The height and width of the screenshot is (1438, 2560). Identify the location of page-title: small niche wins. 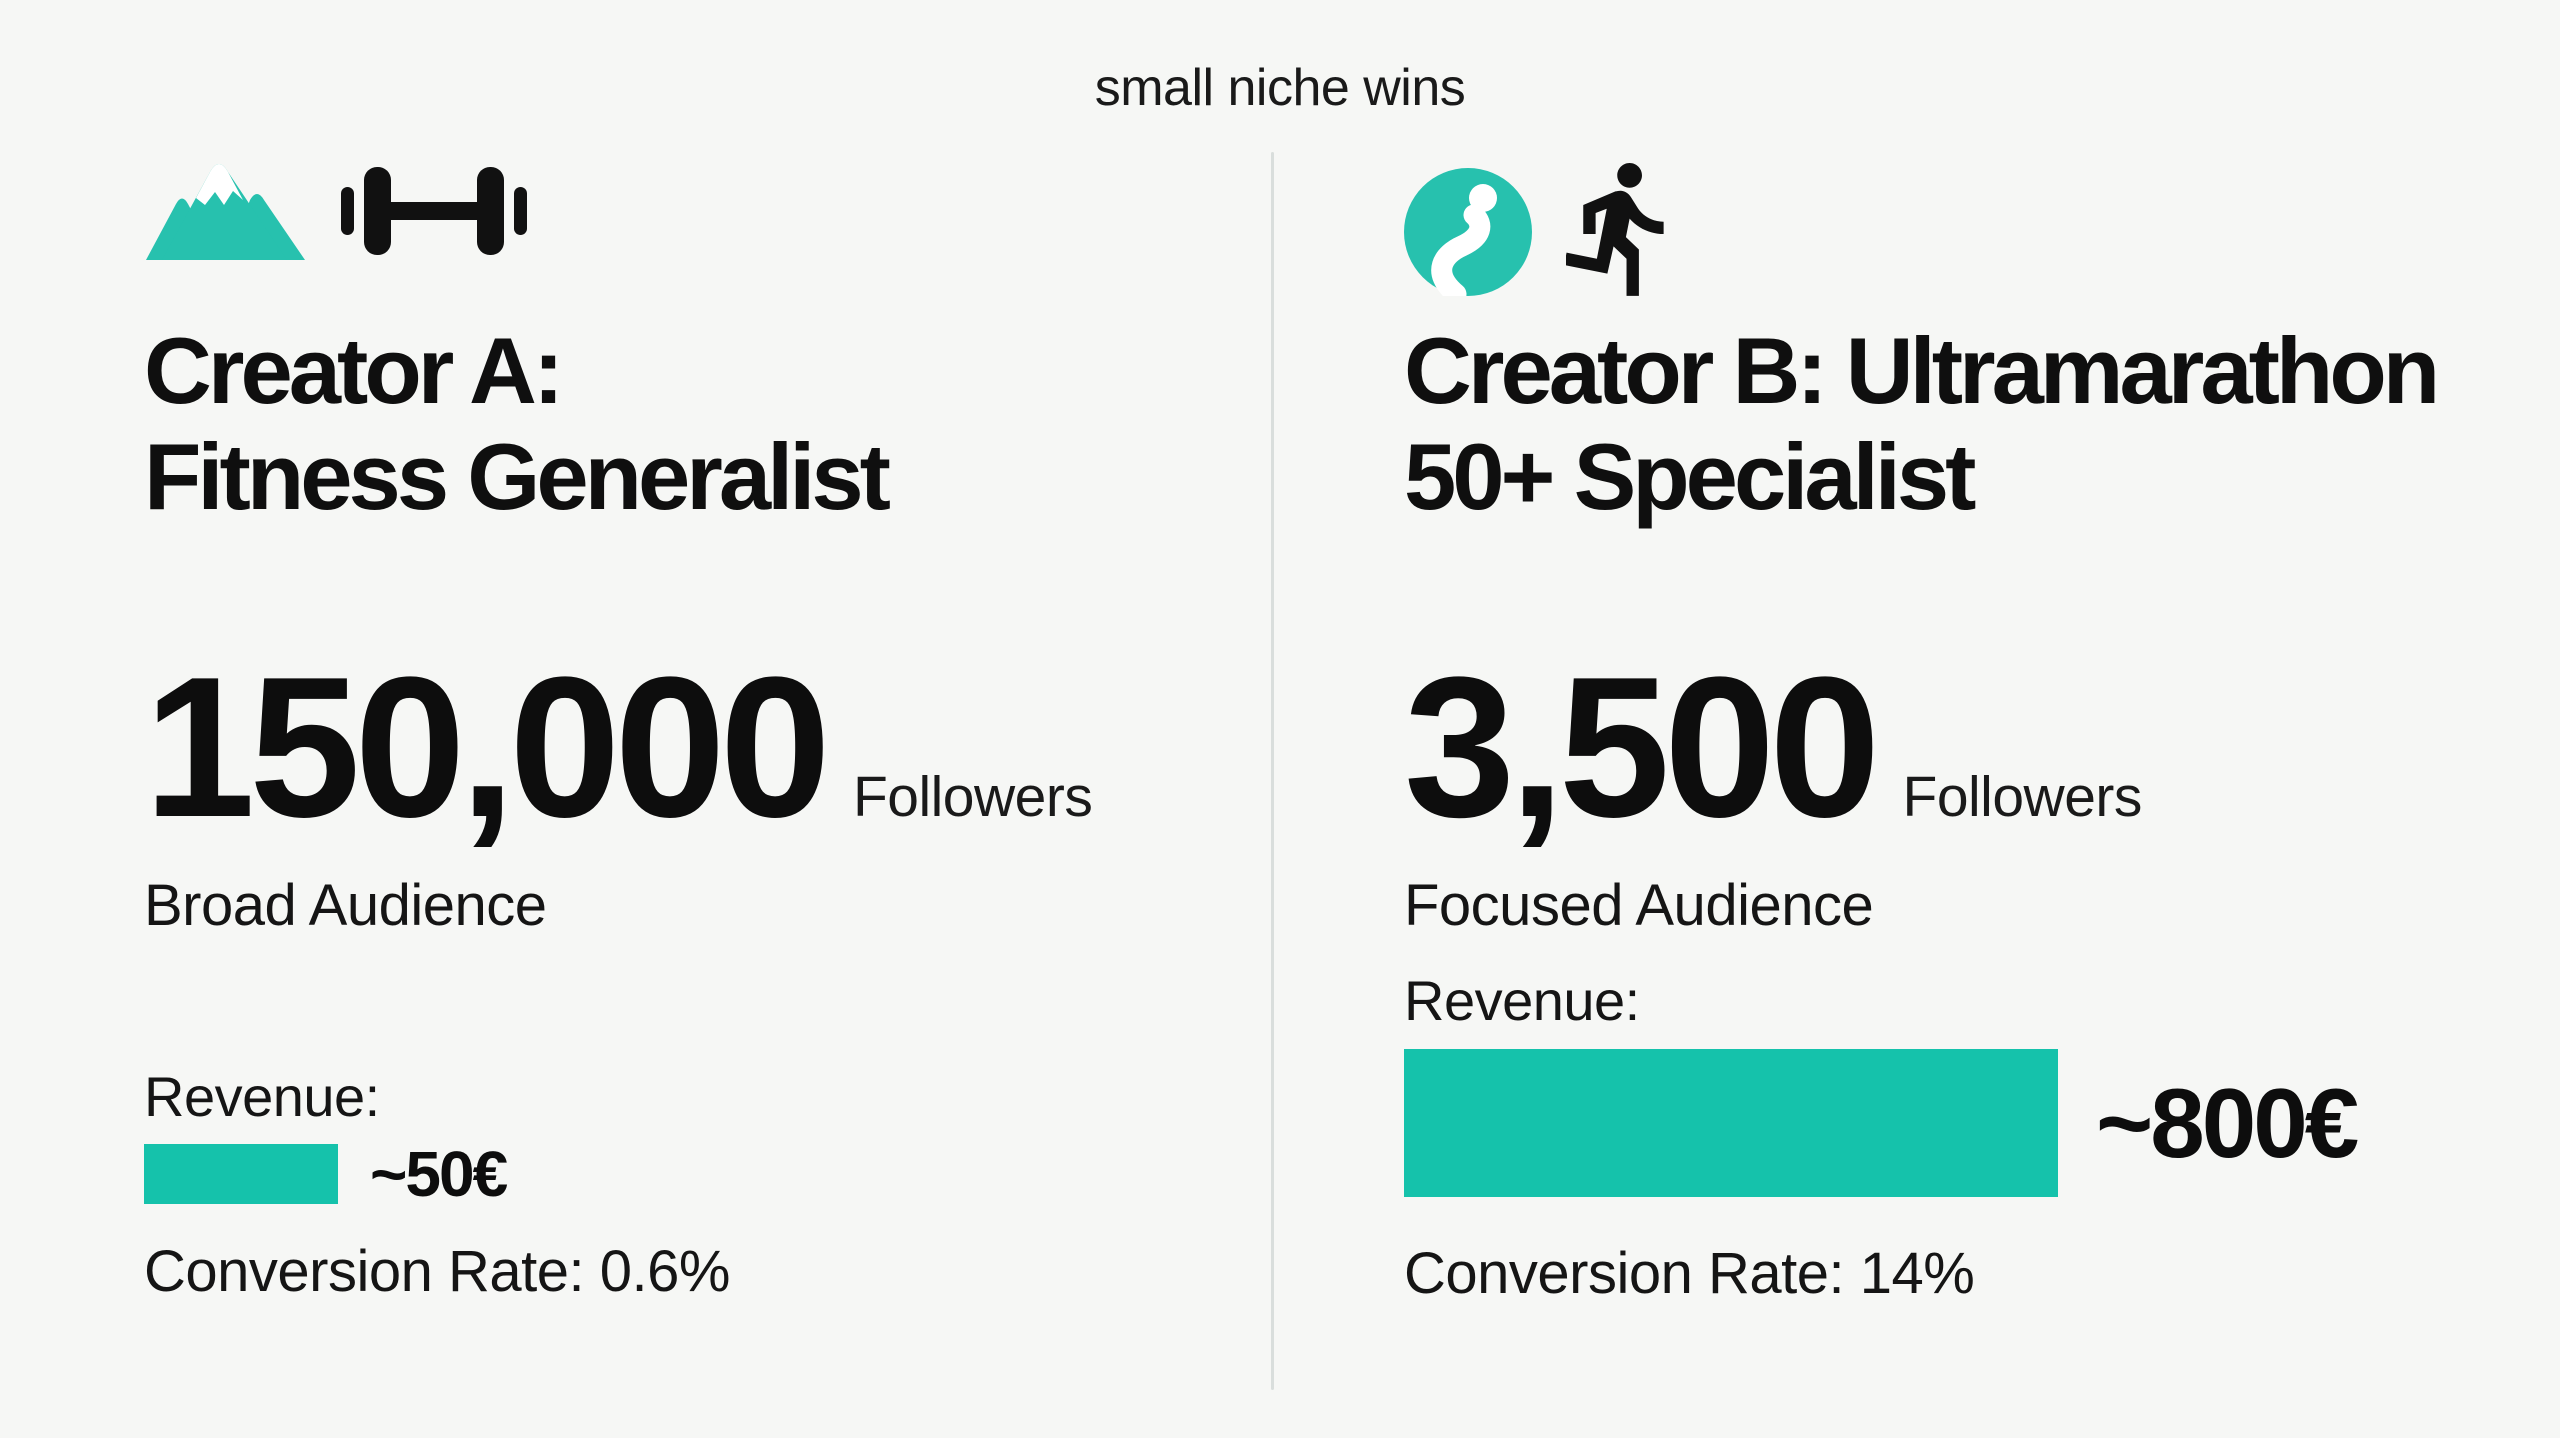
(1280, 88).